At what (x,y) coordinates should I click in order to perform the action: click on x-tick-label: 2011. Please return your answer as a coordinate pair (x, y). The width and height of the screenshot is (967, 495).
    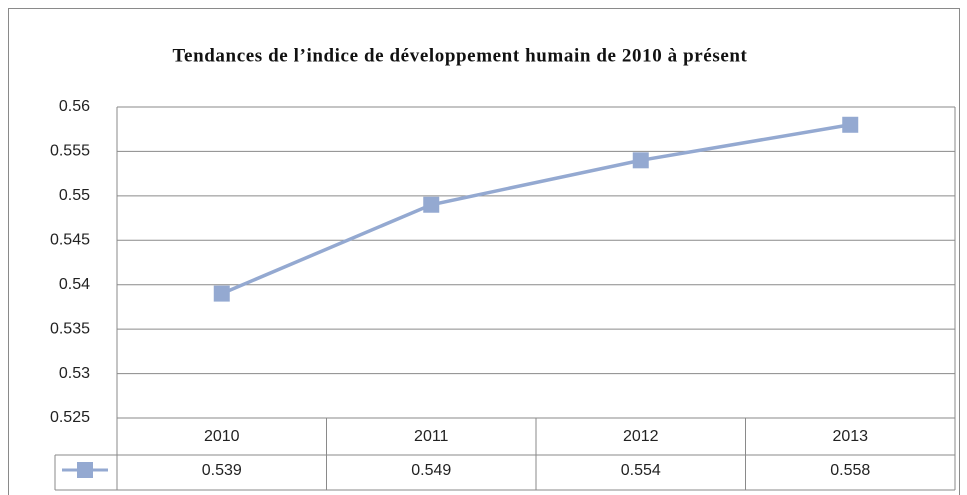
    Looking at the image, I should click on (431, 436).